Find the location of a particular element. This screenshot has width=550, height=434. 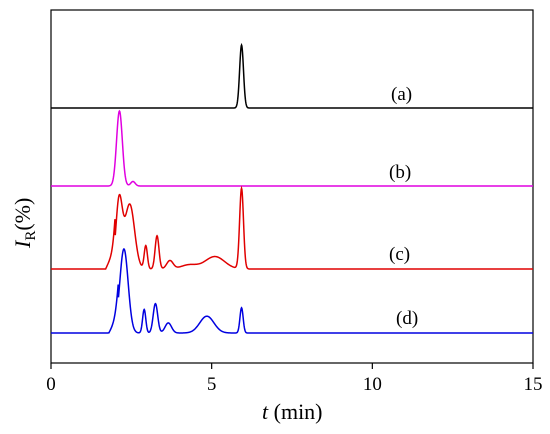

x-axis-label-symbol: t is located at coordinates (265, 411).